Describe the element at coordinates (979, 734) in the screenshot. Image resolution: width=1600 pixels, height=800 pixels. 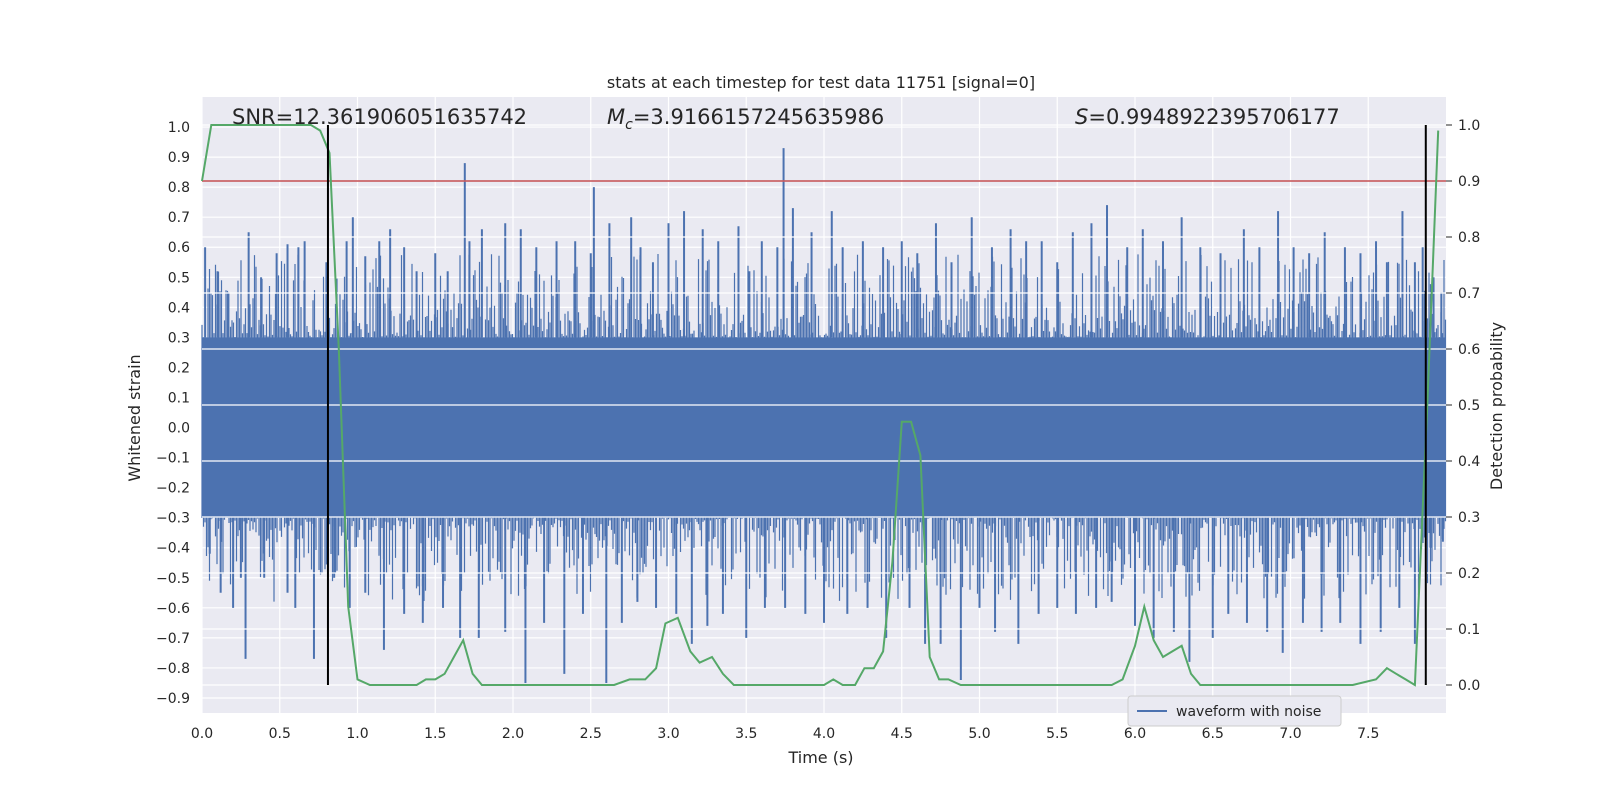
I see `x-tick-label: 5.0` at that location.